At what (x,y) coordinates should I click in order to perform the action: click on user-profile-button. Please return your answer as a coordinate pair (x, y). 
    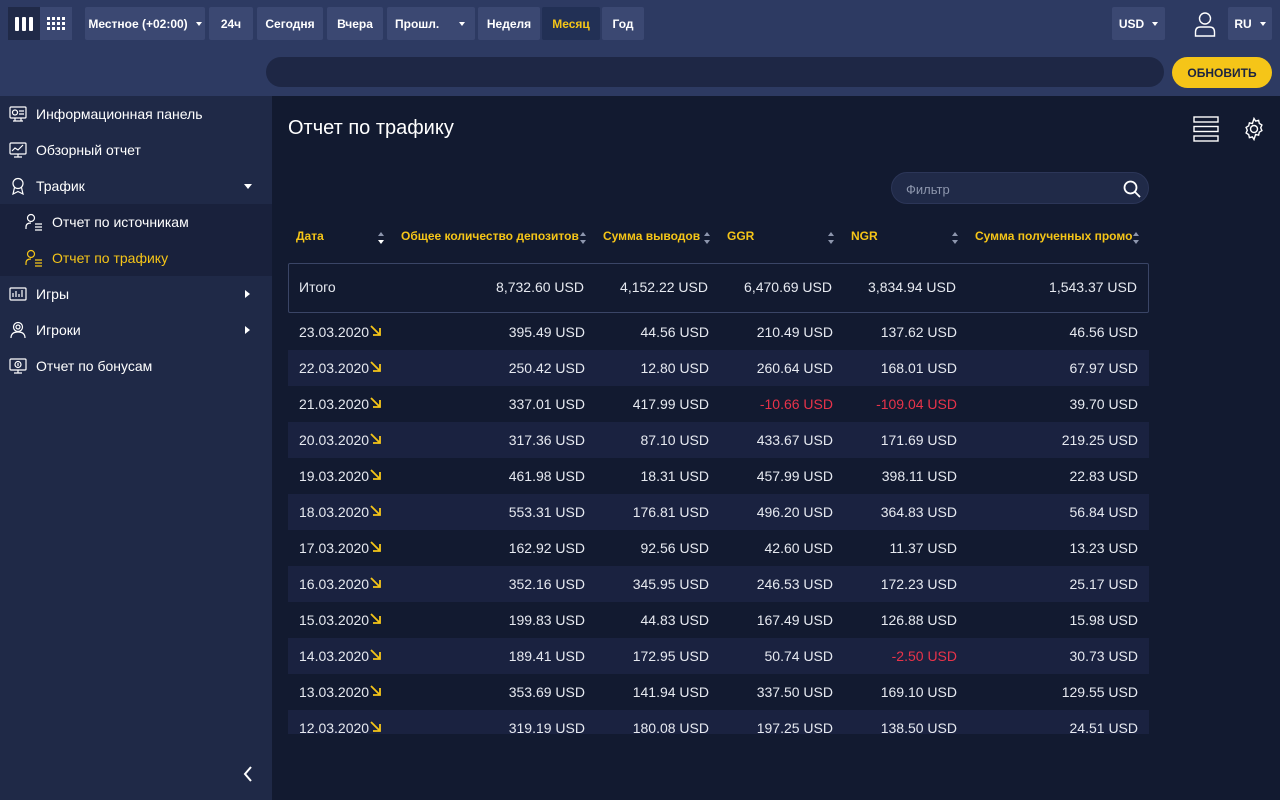
    Looking at the image, I should click on (1205, 24).